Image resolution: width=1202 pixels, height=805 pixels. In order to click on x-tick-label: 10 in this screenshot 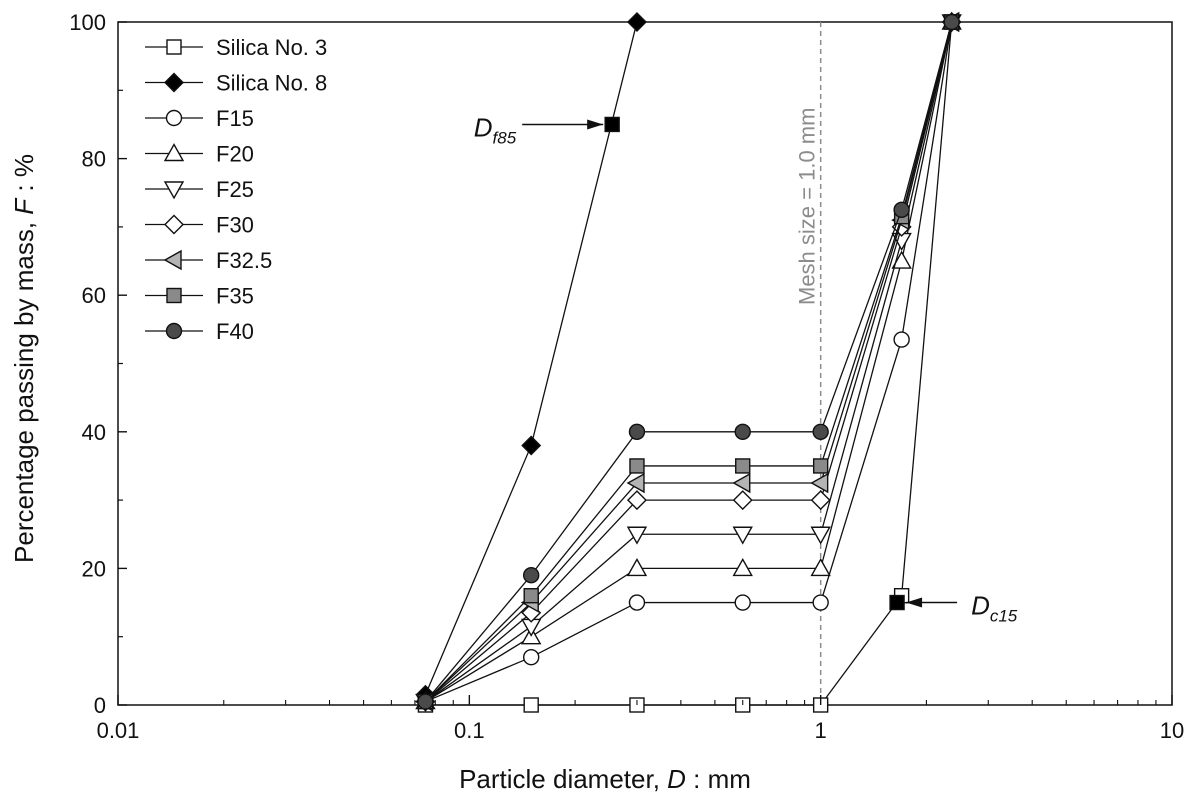, I will do `click(1172, 730)`.